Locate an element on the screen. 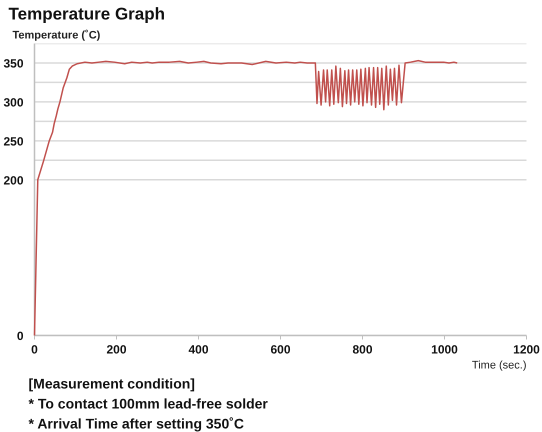  text: * To contact 100mm lead-free solder is located at coordinates (148, 404).